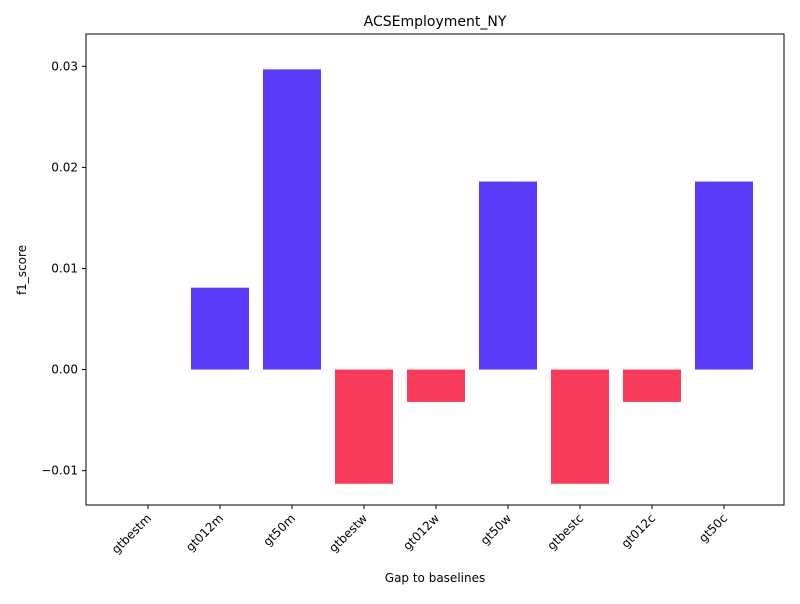 Image resolution: width=800 pixels, height=604 pixels. Describe the element at coordinates (364, 426) in the screenshot. I see `bar-gtbestw` at that location.